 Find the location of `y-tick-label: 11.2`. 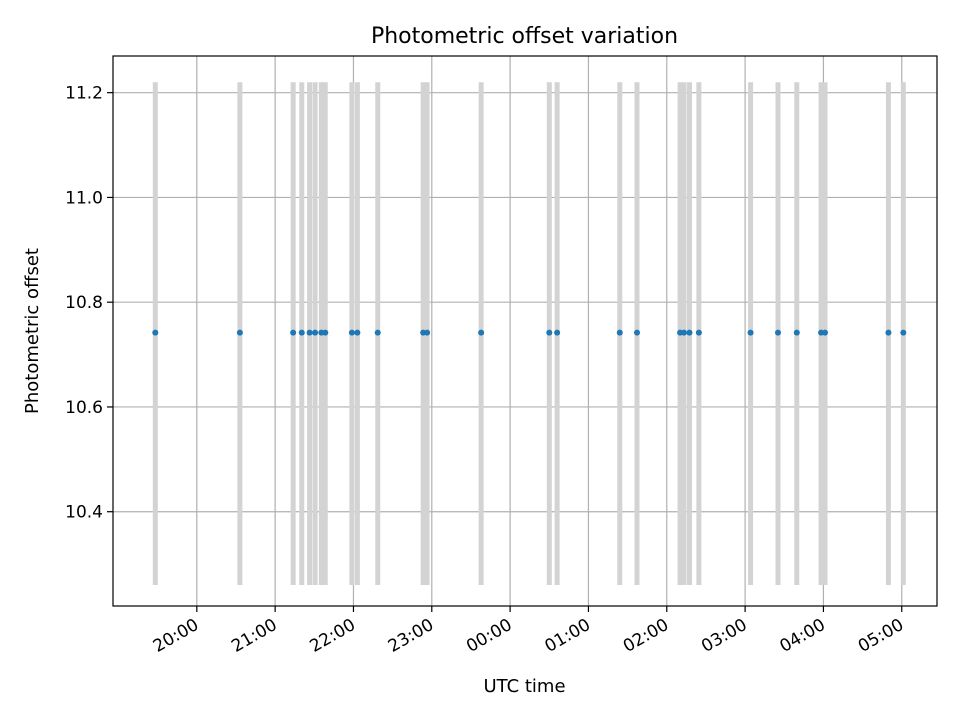

y-tick-label: 11.2 is located at coordinates (84, 94).